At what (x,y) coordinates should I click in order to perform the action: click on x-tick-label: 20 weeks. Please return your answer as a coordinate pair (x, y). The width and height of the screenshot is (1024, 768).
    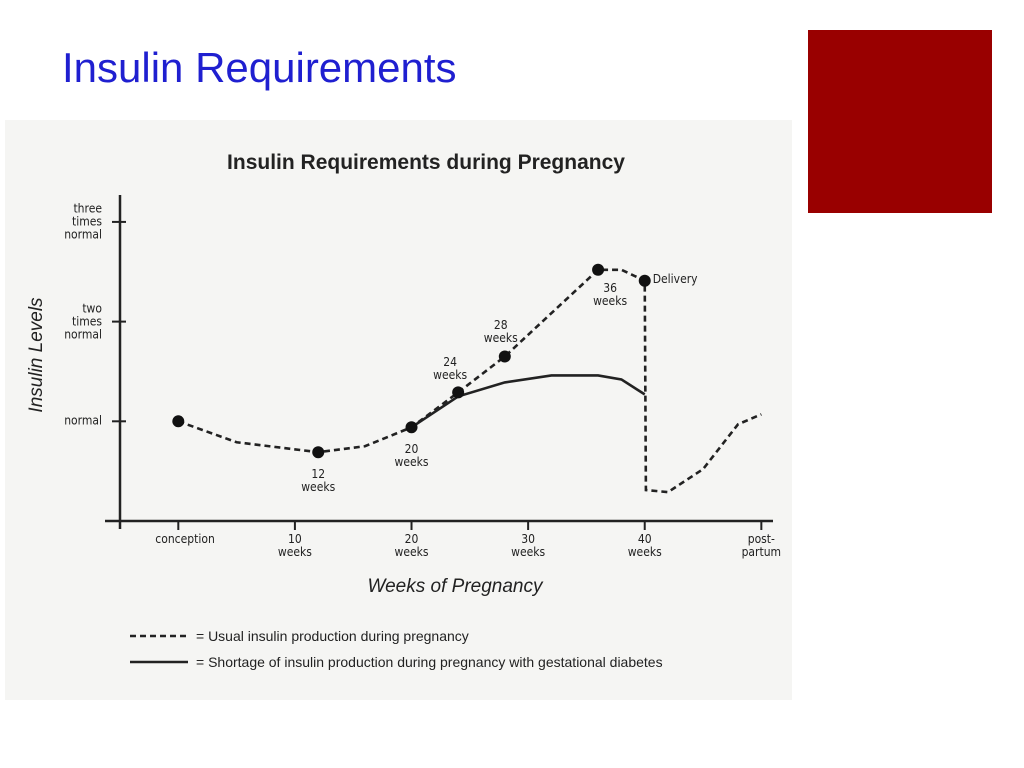
    Looking at the image, I should click on (411, 545).